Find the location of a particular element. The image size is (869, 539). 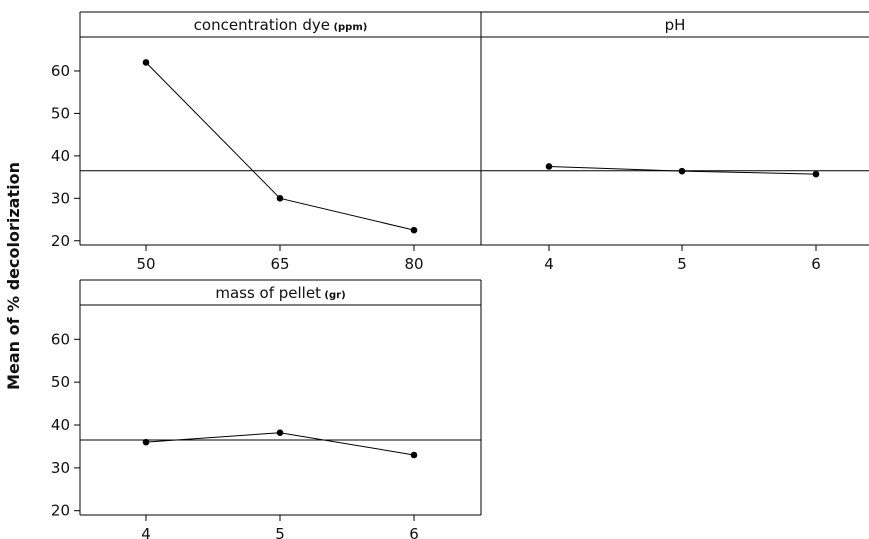

x-tick-label: 80 is located at coordinates (413, 264).